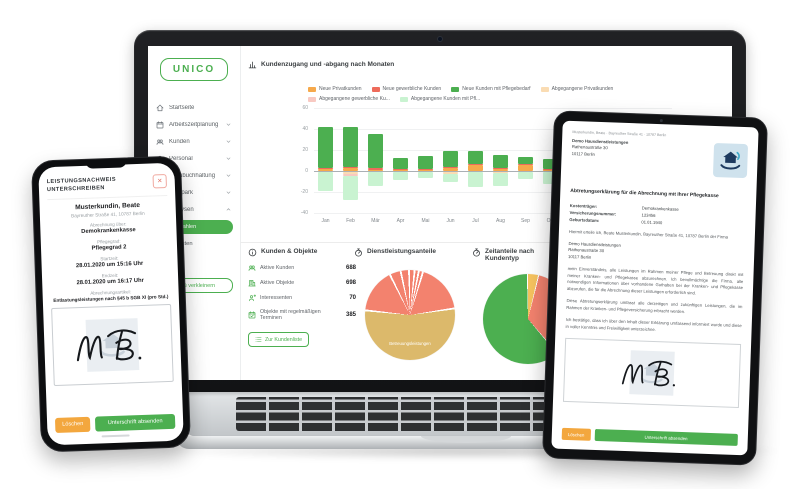 The height and width of the screenshot is (489, 800). Describe the element at coordinates (306, 171) in the screenshot. I see `y-axis-tick: 0` at that location.